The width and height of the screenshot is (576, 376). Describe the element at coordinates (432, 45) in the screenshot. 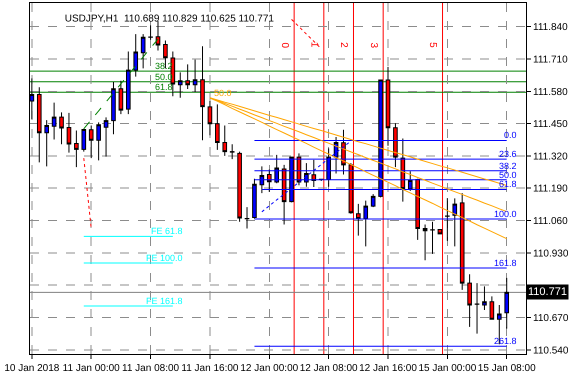

I see `annotation: 5` at that location.